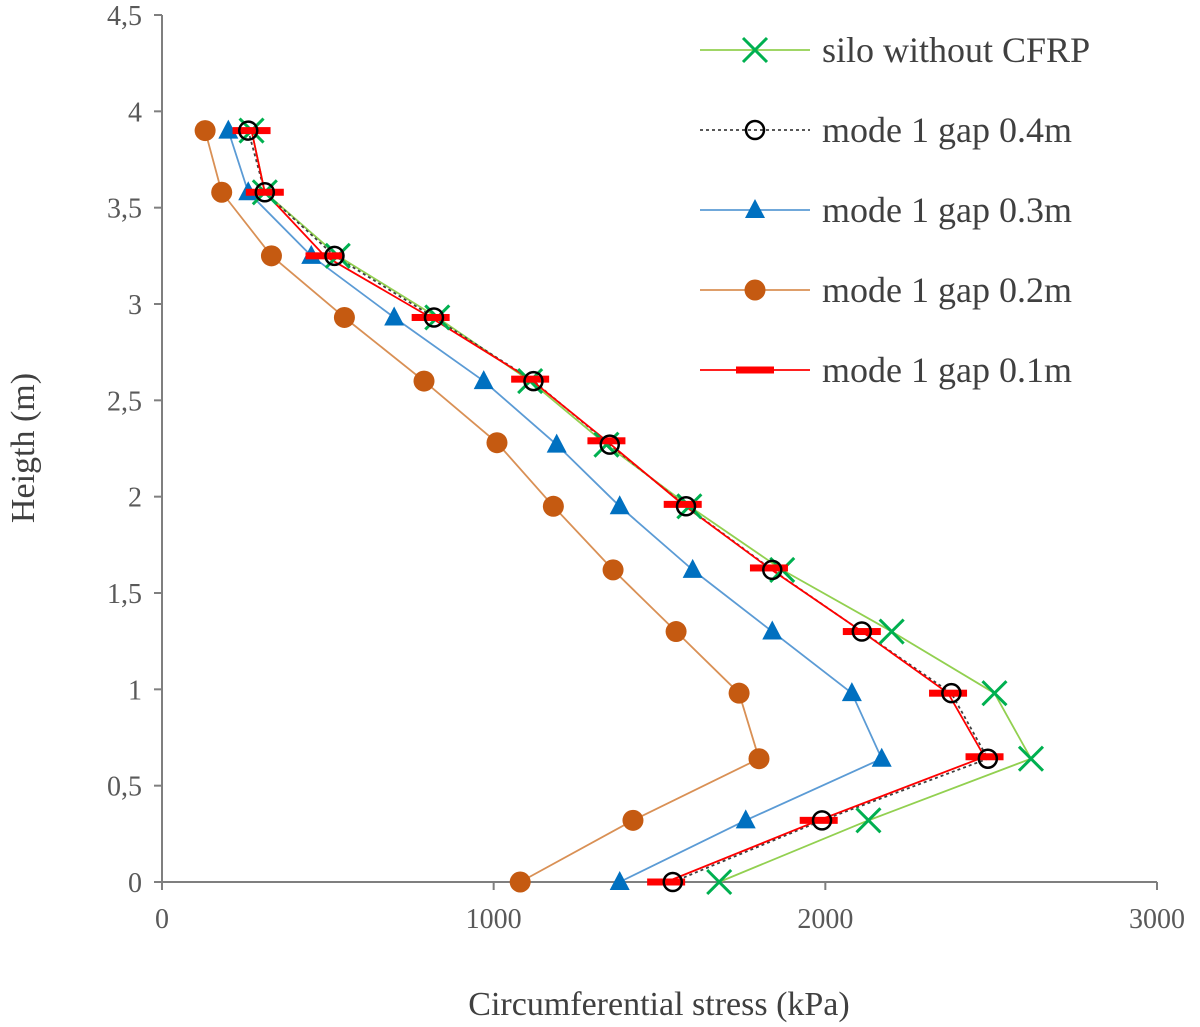  Describe the element at coordinates (124, 594) in the screenshot. I see `y-tick-label: 1,5` at that location.